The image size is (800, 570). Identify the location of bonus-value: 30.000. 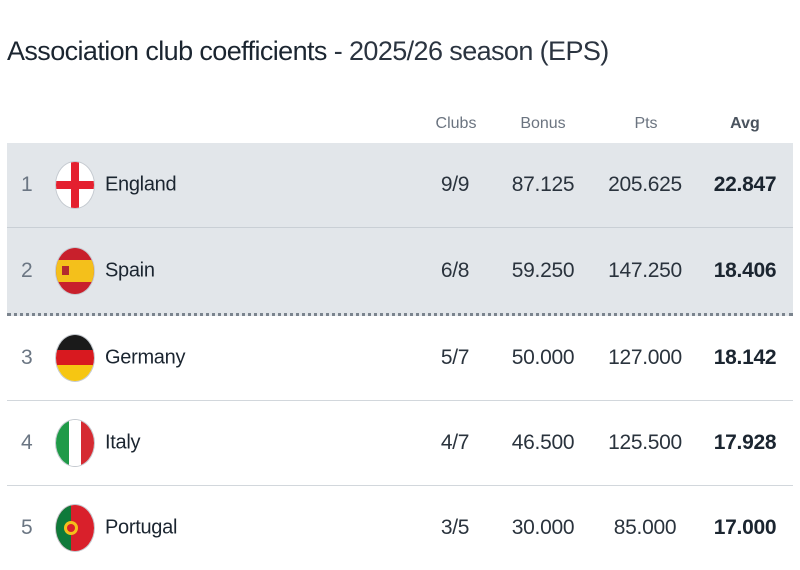
(543, 527).